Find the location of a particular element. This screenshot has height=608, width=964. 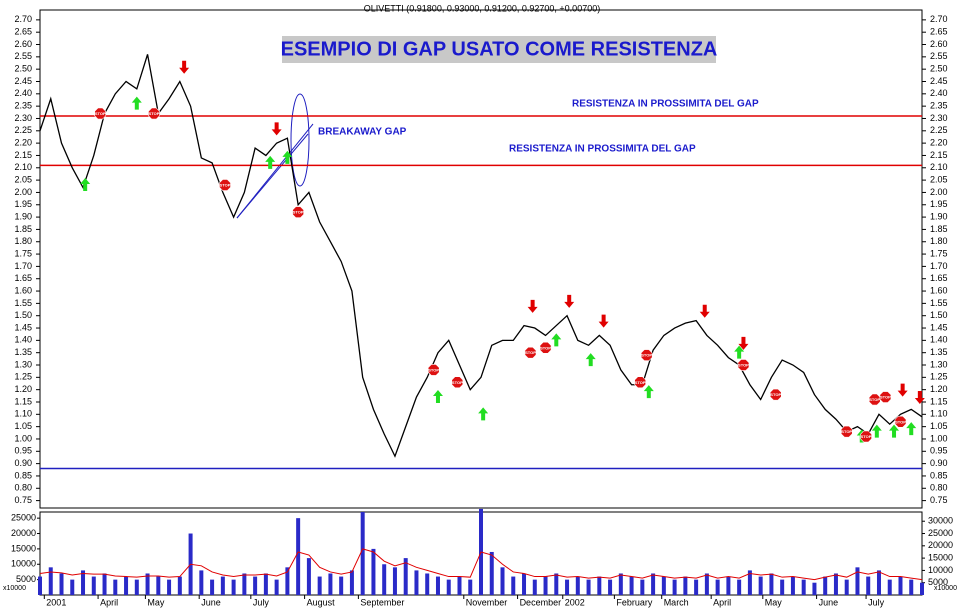

y-tick-label: 0.95 is located at coordinates (23, 451).